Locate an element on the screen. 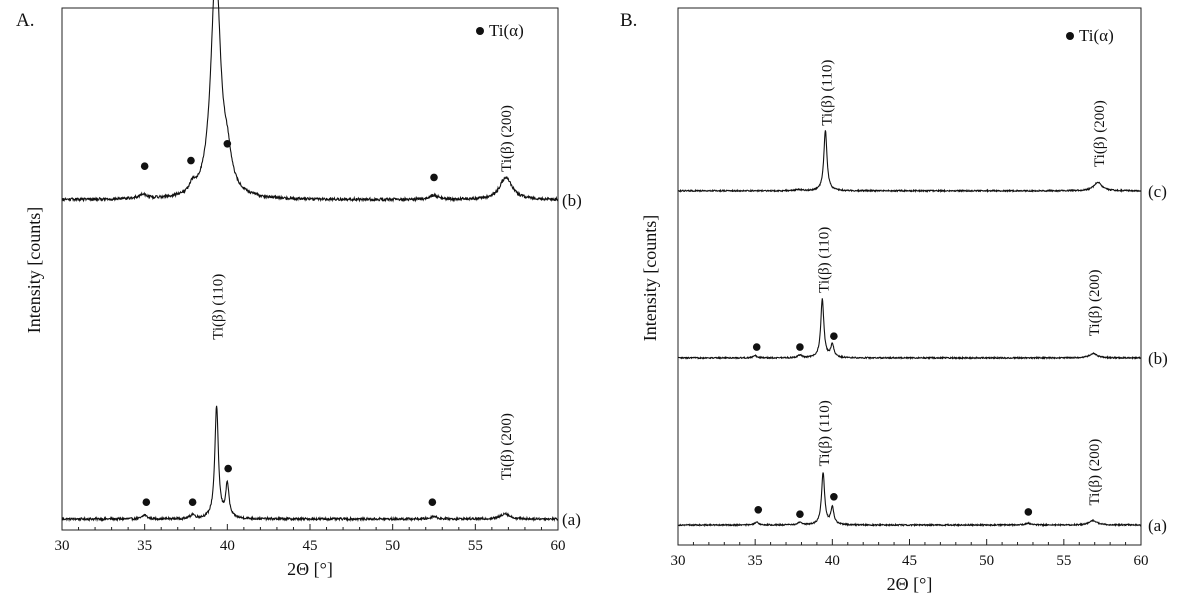  series-1: (b) Ti(β) (110) Ti(β) (200) is located at coordinates (922, 297).